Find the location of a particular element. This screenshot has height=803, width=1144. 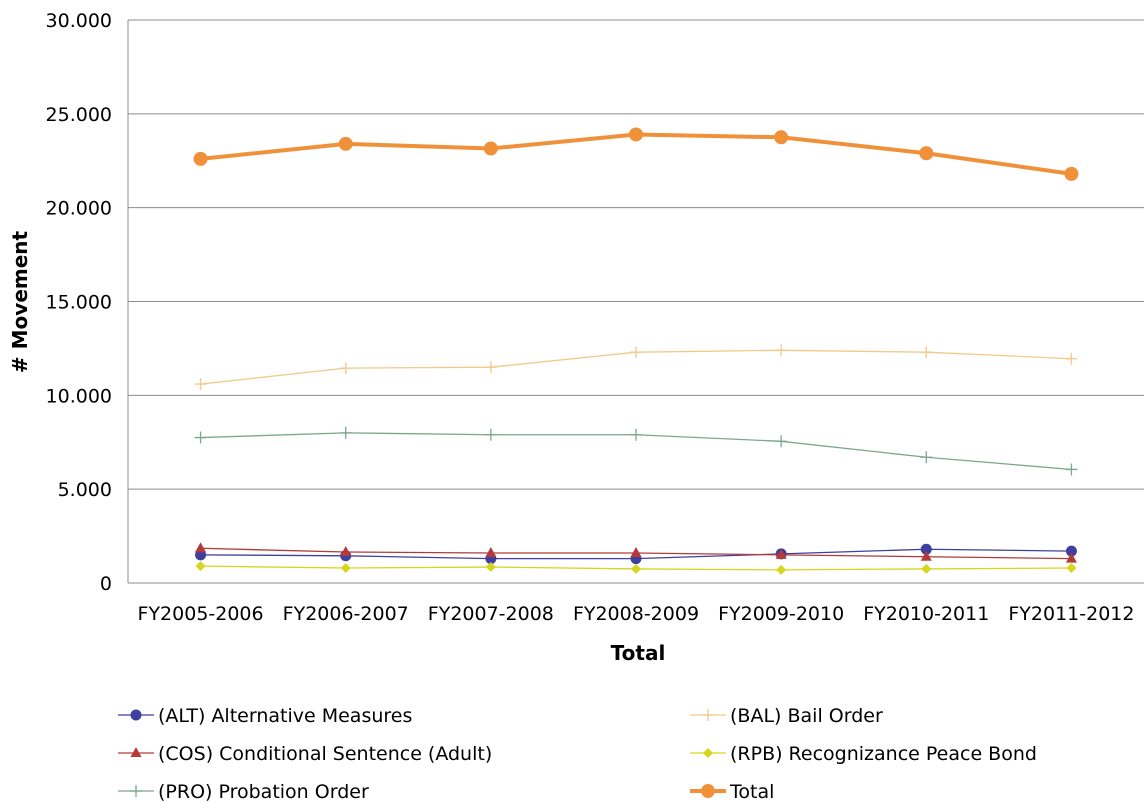

y-tick-label: 15.000 is located at coordinates (79, 303).